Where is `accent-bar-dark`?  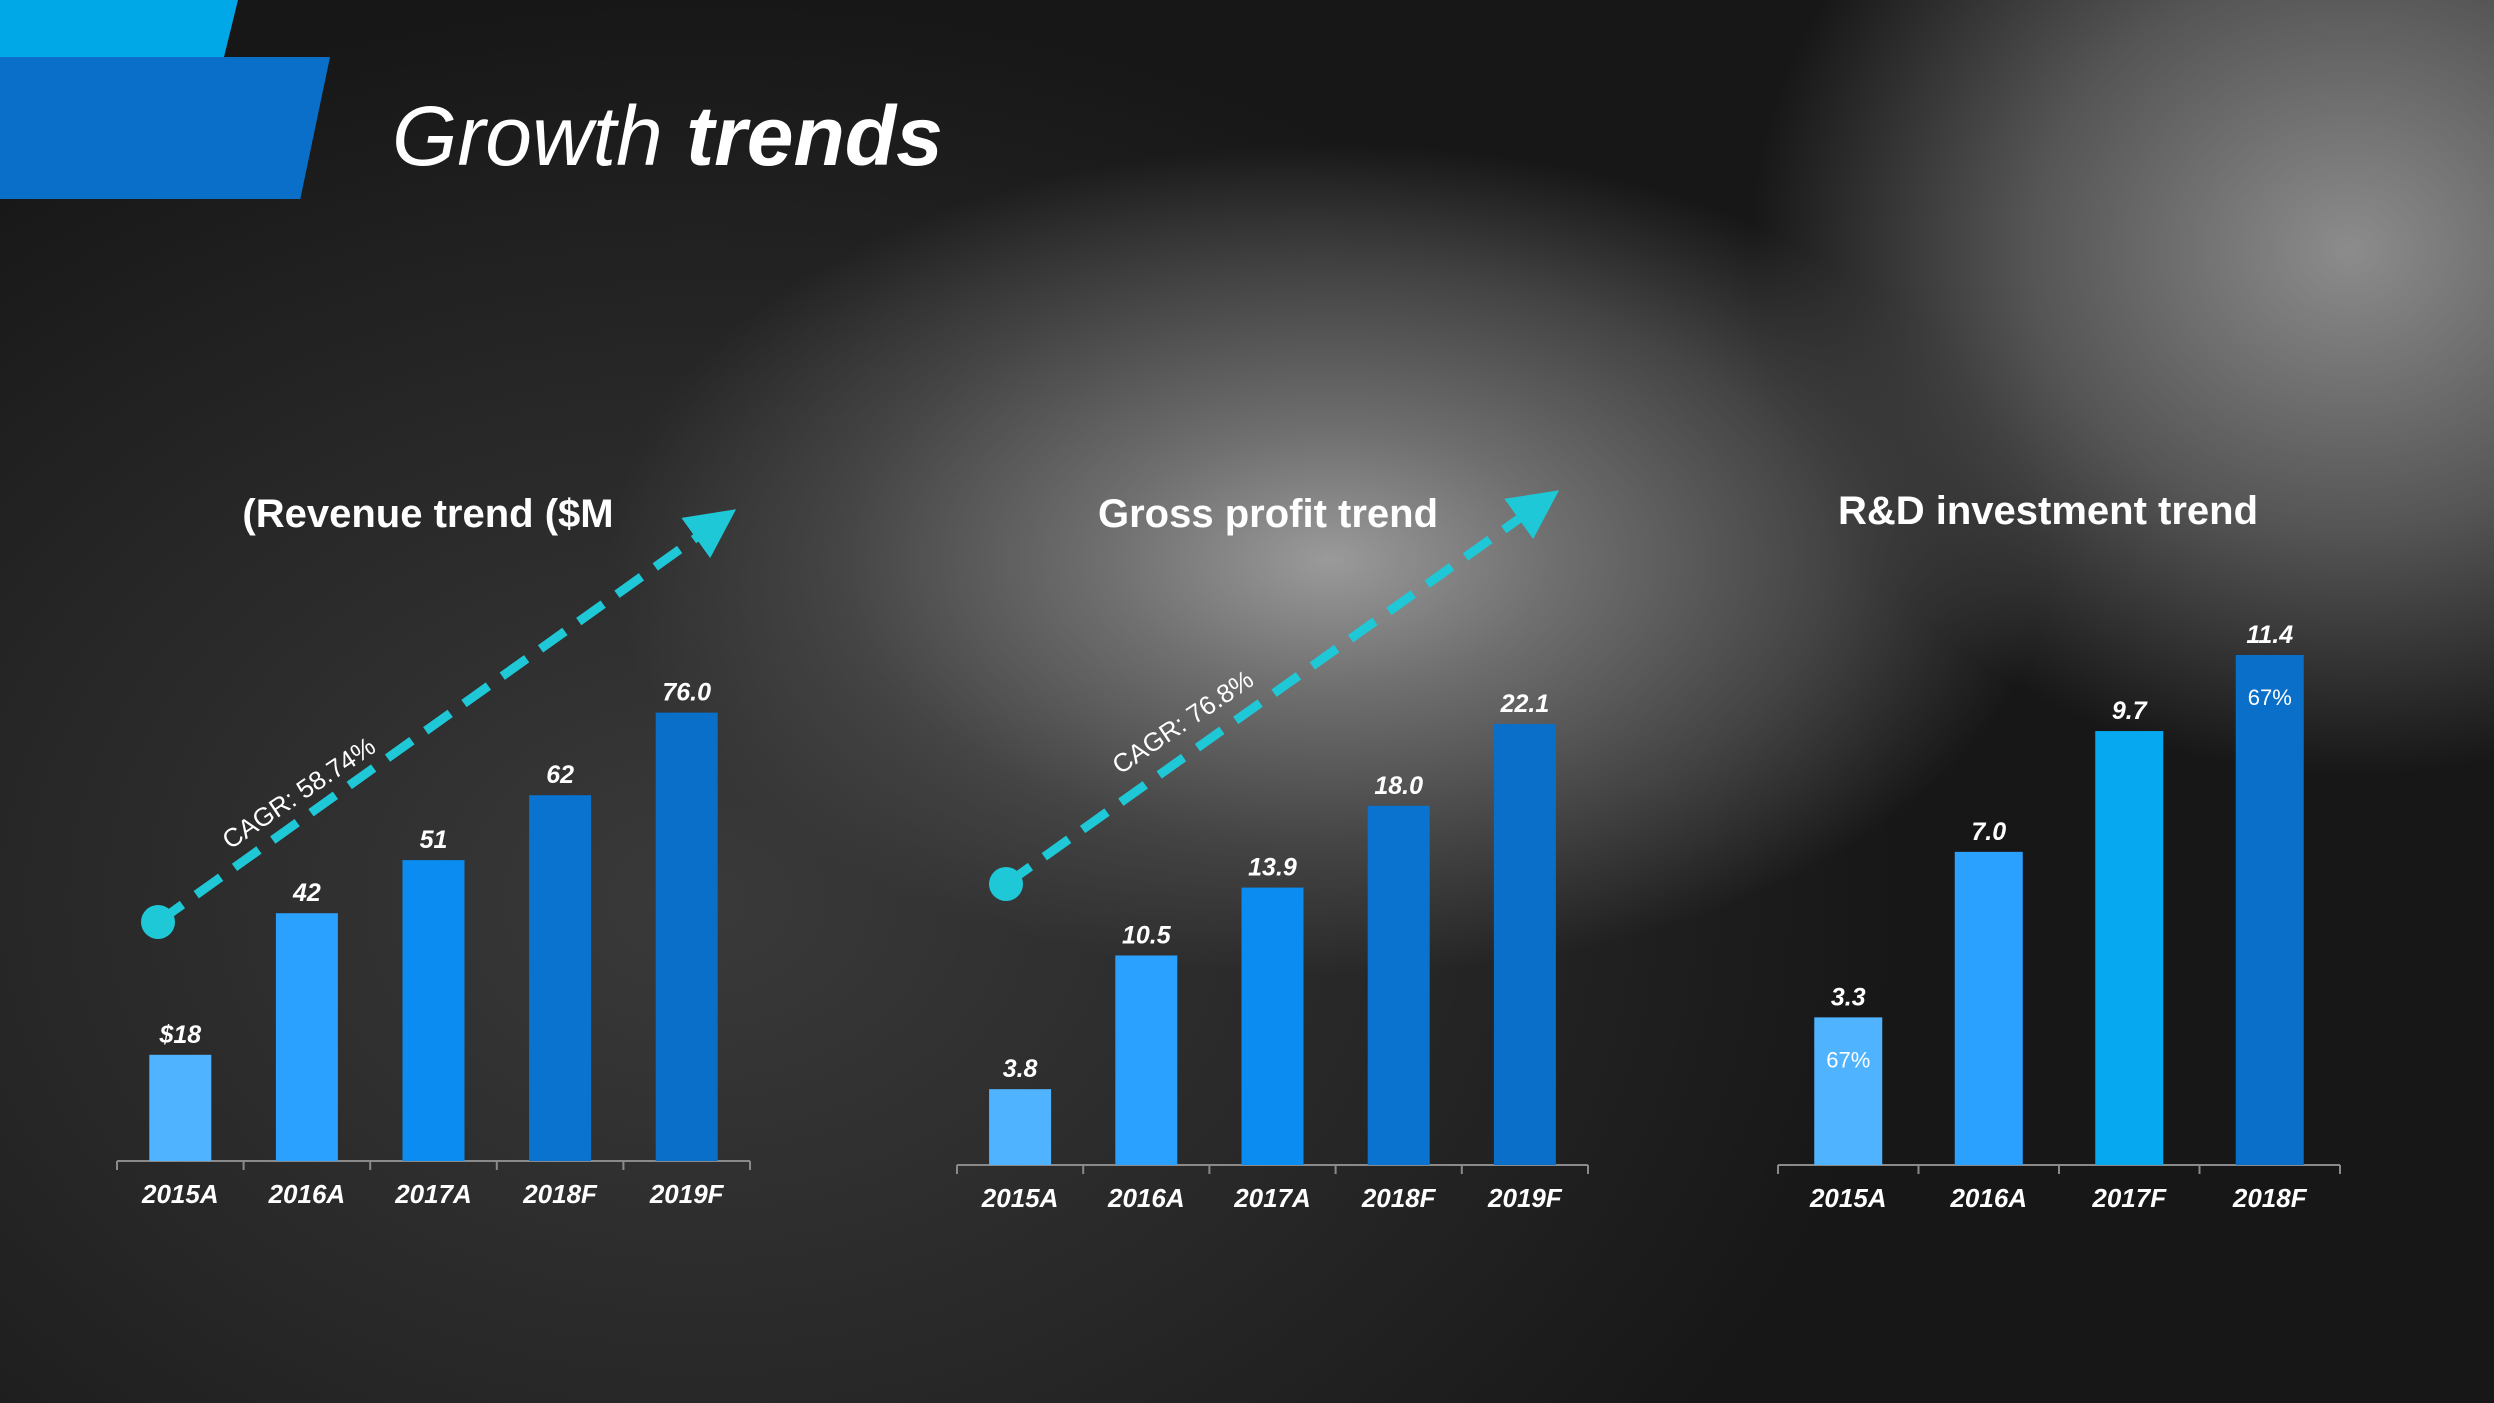
accent-bar-dark is located at coordinates (165, 128).